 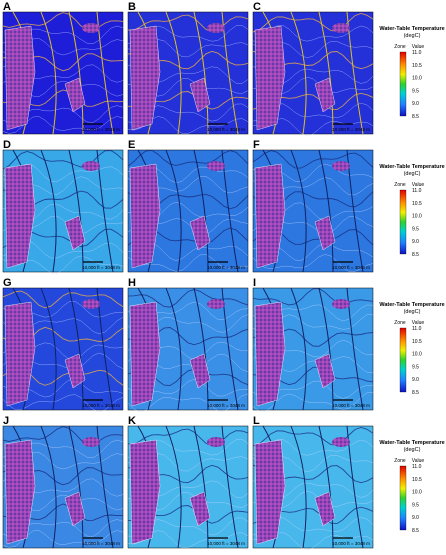 I want to click on panel-label: E, so click(x=131, y=145).